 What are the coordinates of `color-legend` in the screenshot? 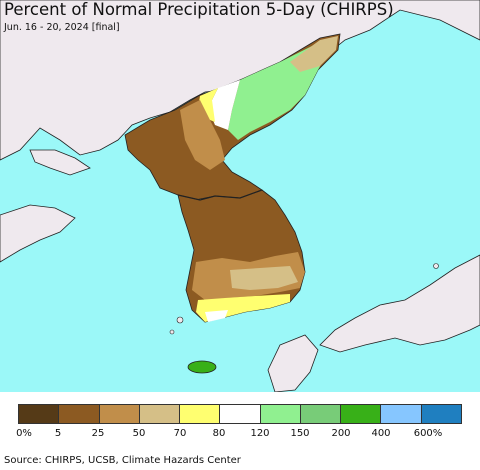 It's located at (240, 414).